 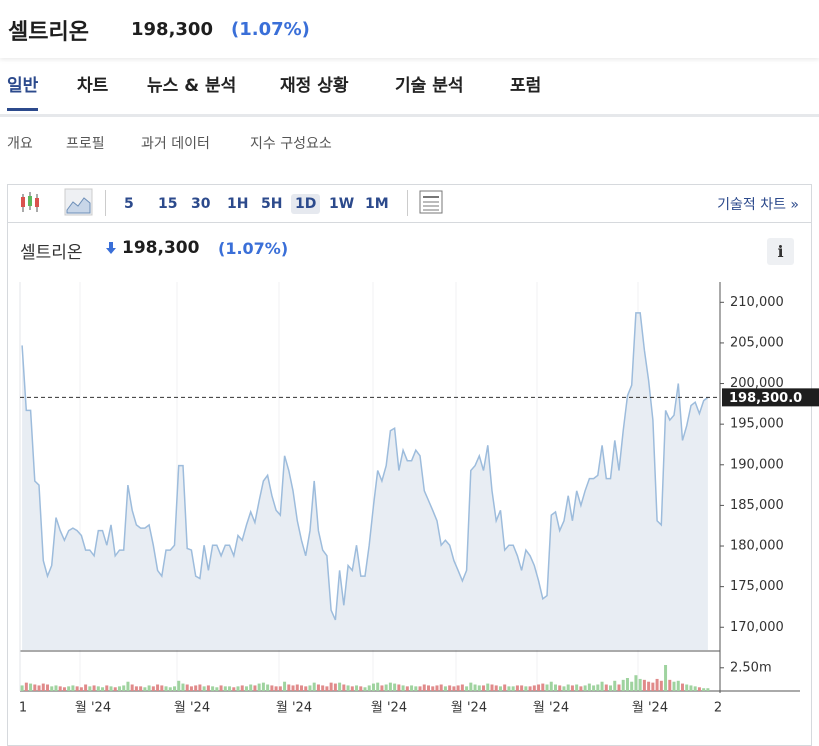 What do you see at coordinates (238, 204) in the screenshot?
I see `interval-button: 1H` at bounding box center [238, 204].